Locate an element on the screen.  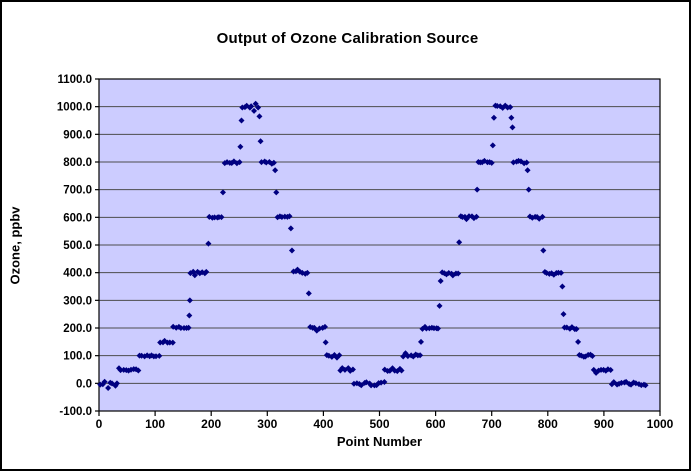
x-axis-title: Point Number is located at coordinates (379, 441).